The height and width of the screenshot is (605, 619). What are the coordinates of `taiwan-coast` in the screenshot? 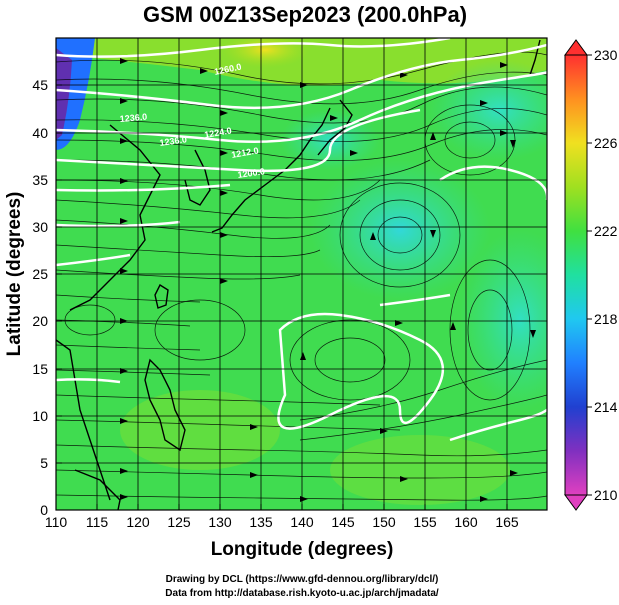 It's located at (161, 296).